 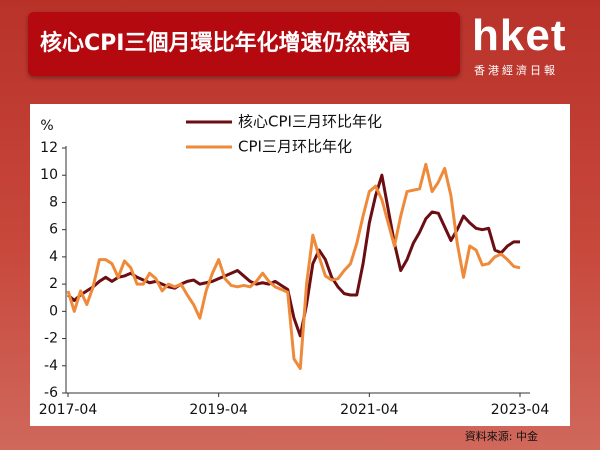 I want to click on y-tick-label: 2, so click(x=53, y=284).